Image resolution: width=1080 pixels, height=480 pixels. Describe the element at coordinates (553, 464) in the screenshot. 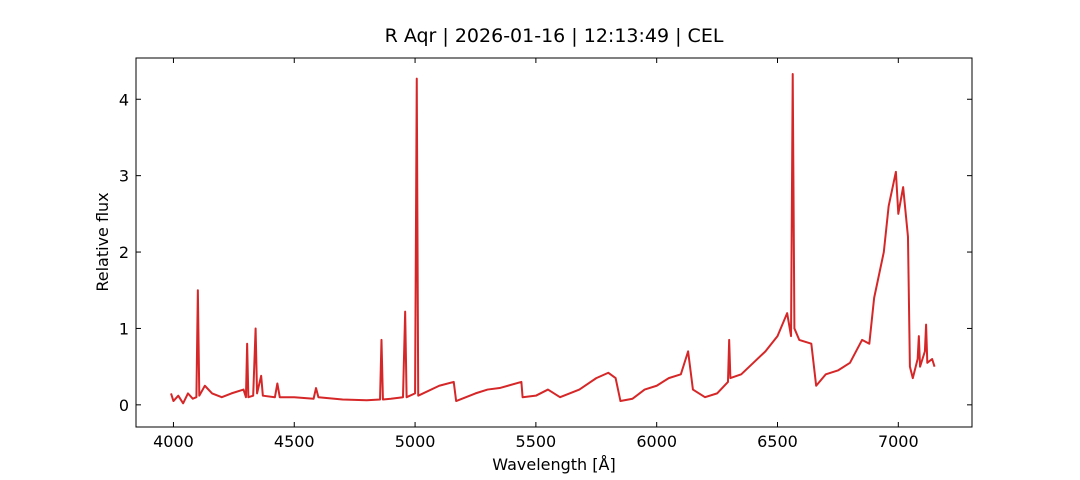

I see `x-axis-label: Wavelength [Å]` at that location.